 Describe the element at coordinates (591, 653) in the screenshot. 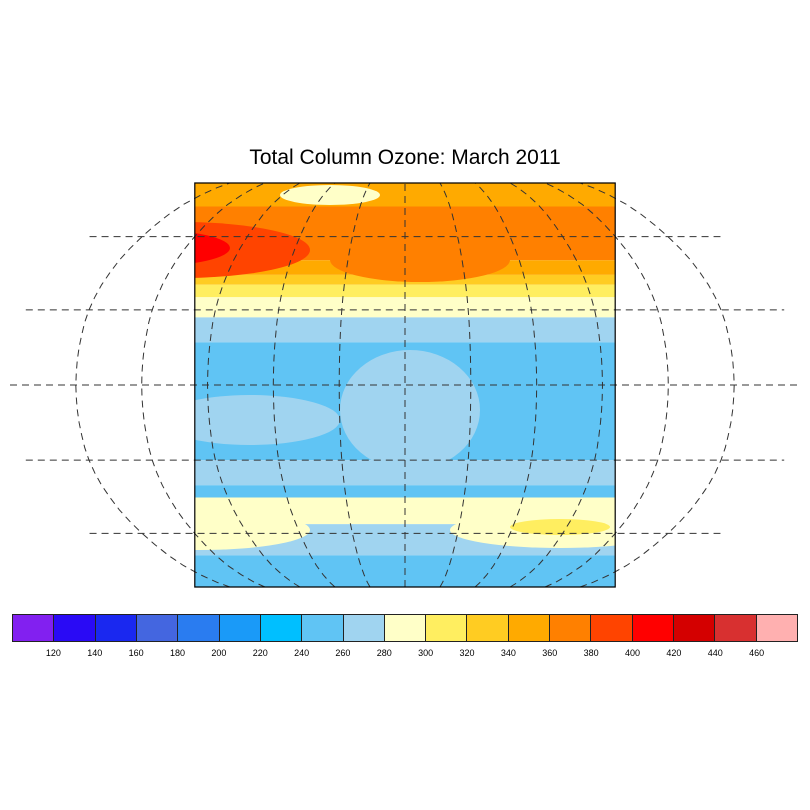

I see `colorbar-tick-label: 380` at that location.